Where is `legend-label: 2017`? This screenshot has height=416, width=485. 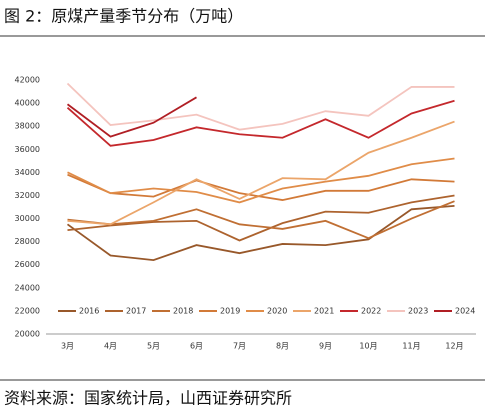 legend-label: 2017 is located at coordinates (136, 311).